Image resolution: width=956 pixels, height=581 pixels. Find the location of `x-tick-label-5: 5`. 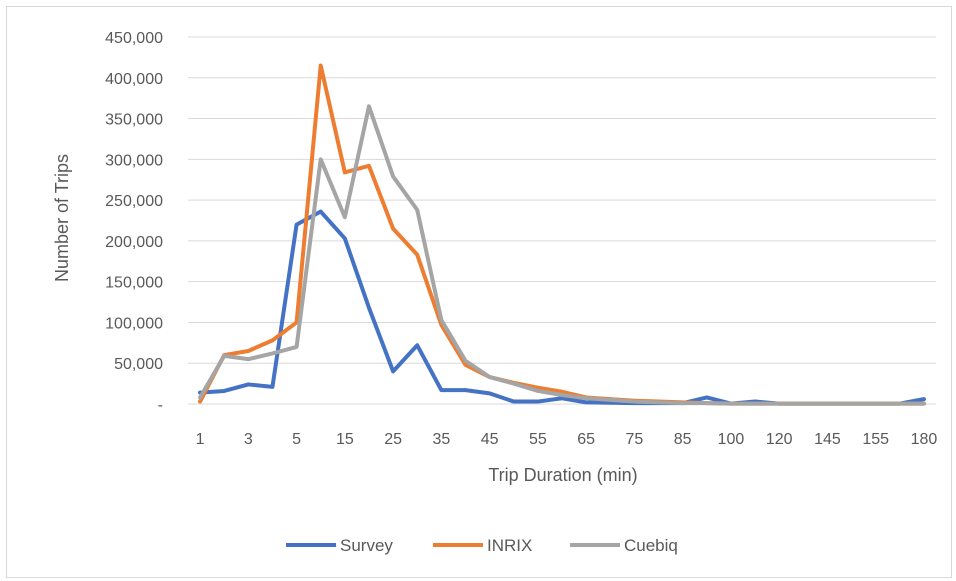

x-tick-label-5: 5 is located at coordinates (296, 439).